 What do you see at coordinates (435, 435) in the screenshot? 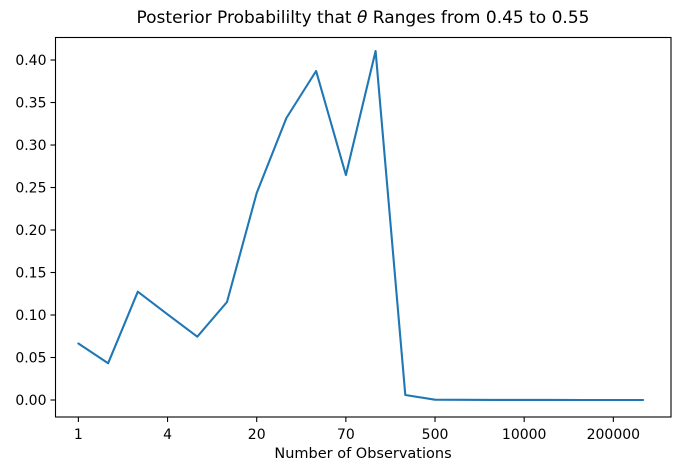
I see `x-tick-label: 500` at bounding box center [435, 435].